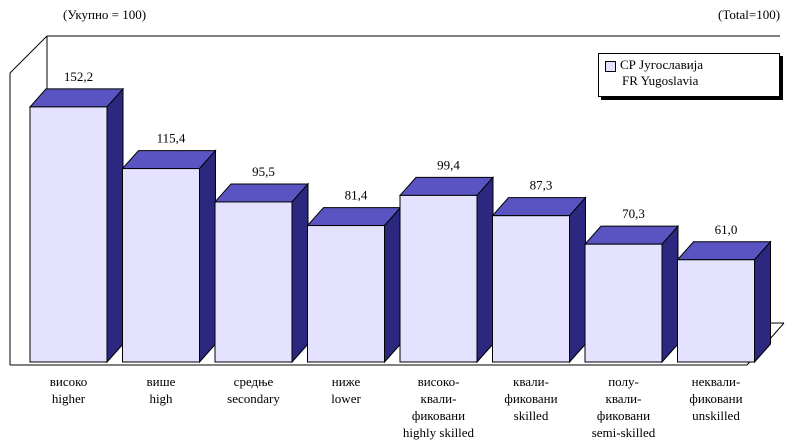 The width and height of the screenshot is (793, 447). Describe the element at coordinates (448, 164) in the screenshot. I see `value-label: 99,4` at that location.